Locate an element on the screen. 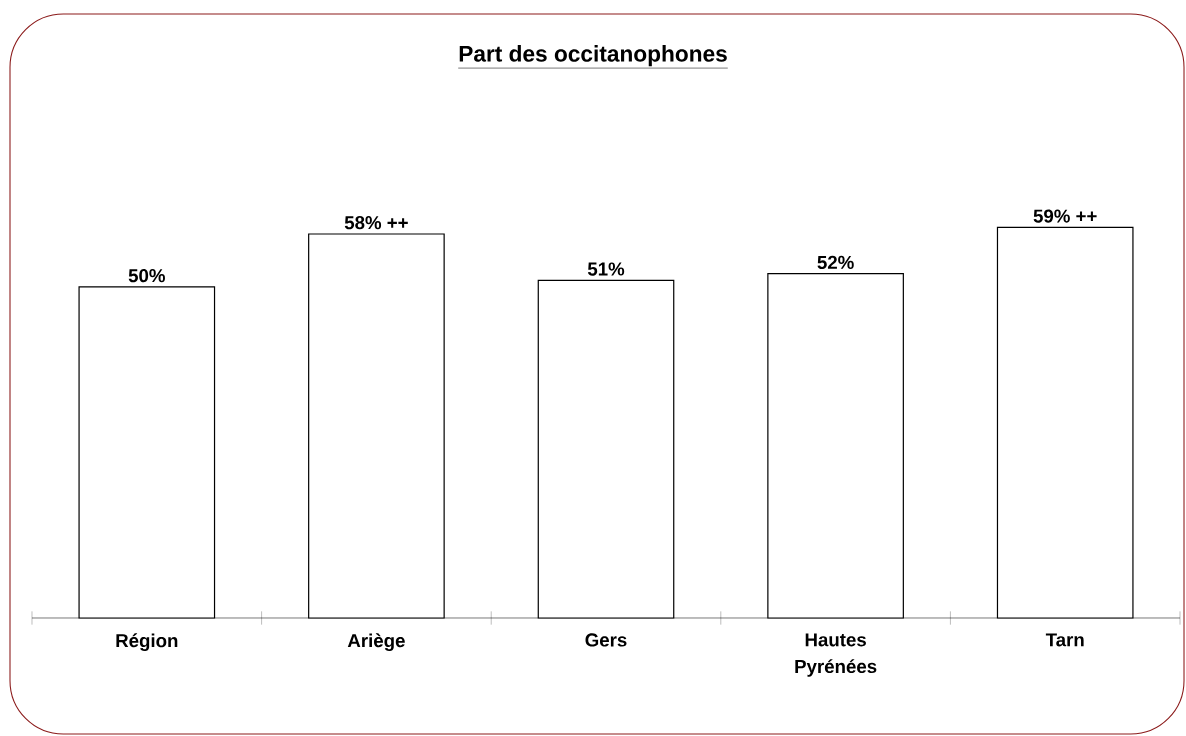 The height and width of the screenshot is (736, 1186). chart-title: Part des occitanophones is located at coordinates (593, 56).